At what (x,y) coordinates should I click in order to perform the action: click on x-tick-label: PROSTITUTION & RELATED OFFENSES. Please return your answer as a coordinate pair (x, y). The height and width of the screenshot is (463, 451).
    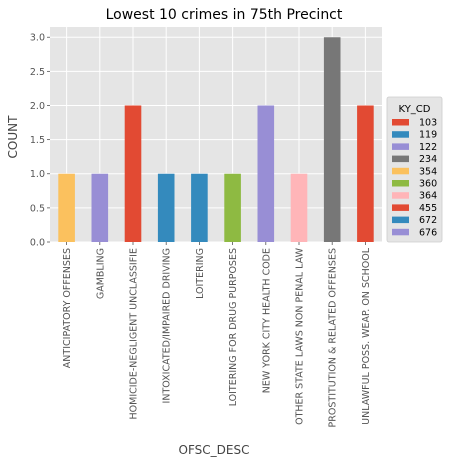
    Looking at the image, I should click on (333, 337).